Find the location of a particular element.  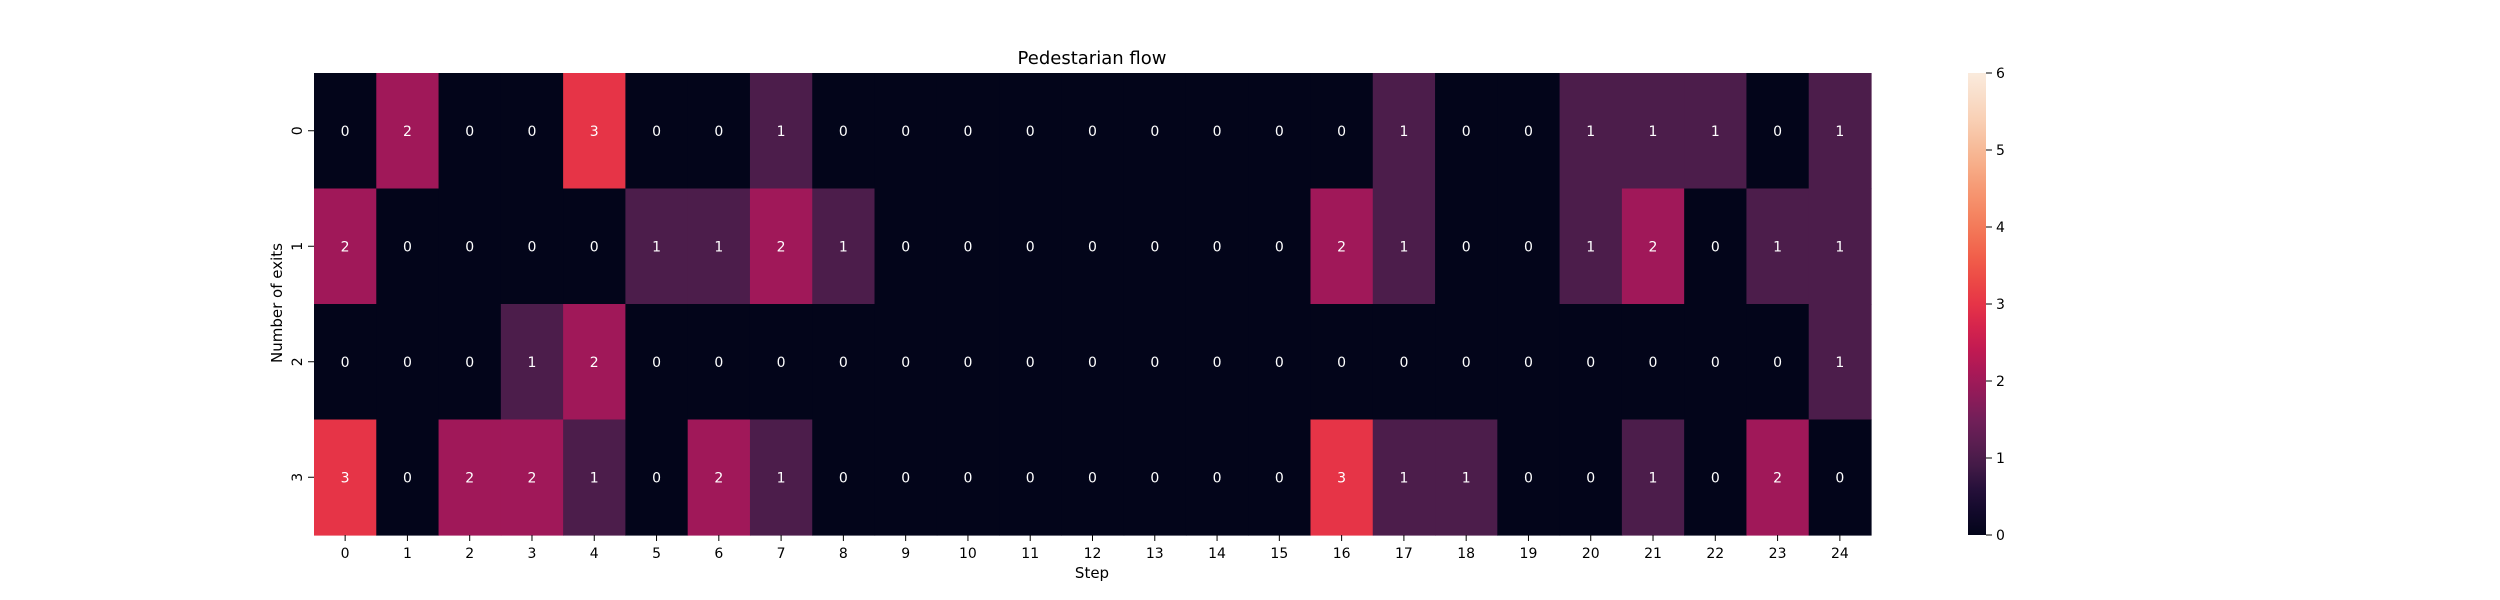

x-tick-label: 6 is located at coordinates (718, 554).